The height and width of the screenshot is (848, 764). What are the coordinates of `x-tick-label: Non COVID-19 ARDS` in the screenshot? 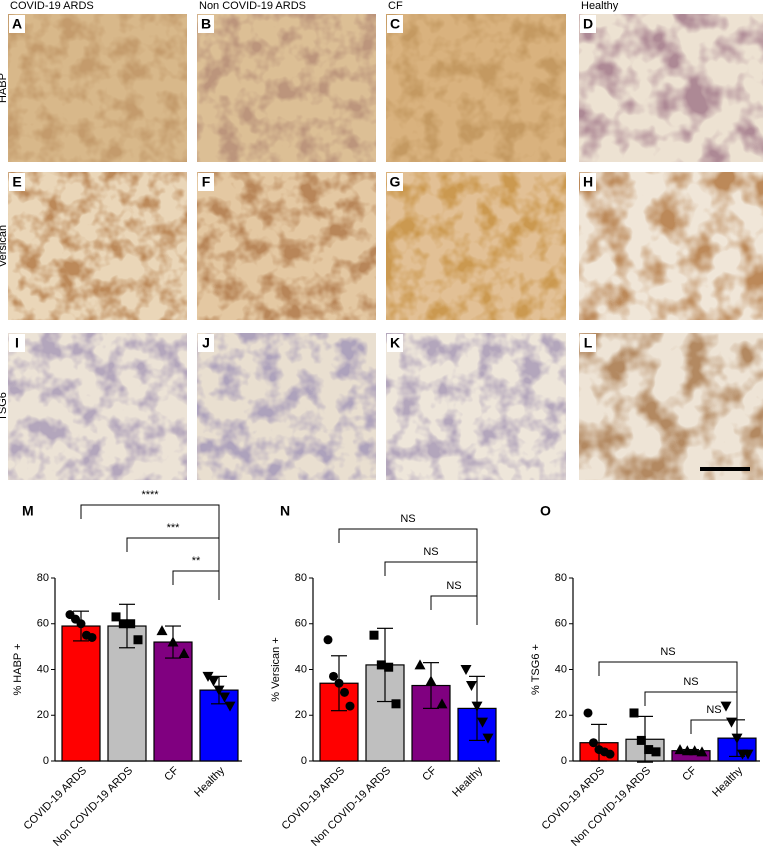 It's located at (351, 806).